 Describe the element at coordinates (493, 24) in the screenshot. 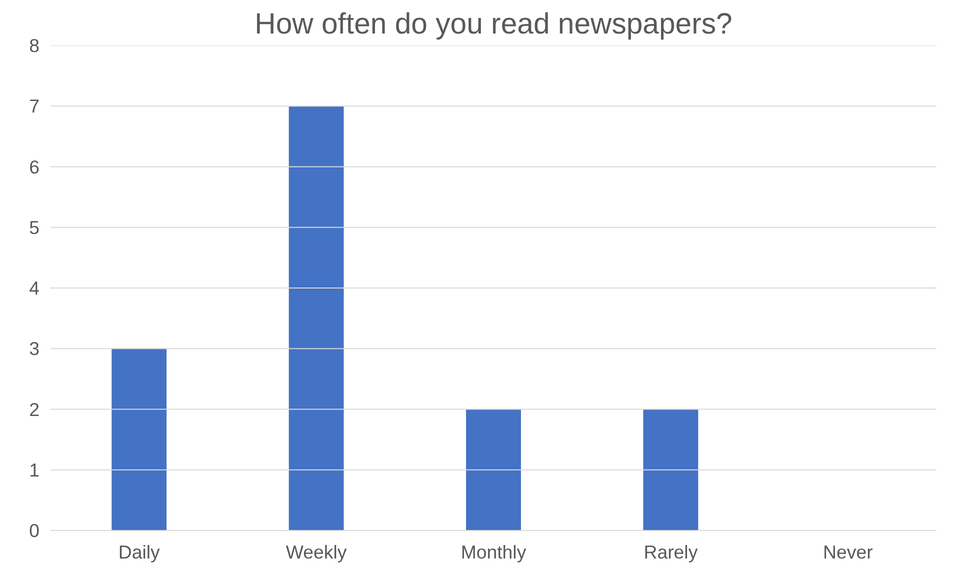

I see `chart-title: How often do you read newspapers?` at that location.